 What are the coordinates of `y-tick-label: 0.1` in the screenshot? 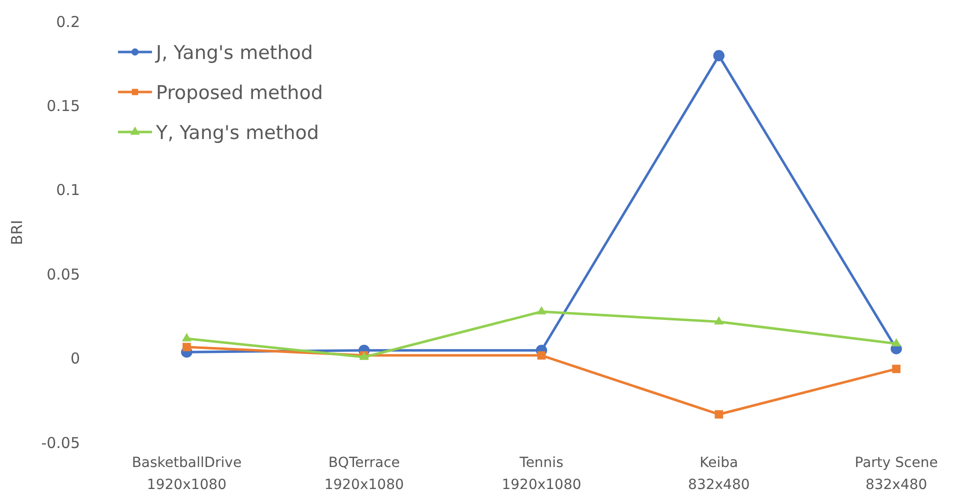 It's located at (68, 190).